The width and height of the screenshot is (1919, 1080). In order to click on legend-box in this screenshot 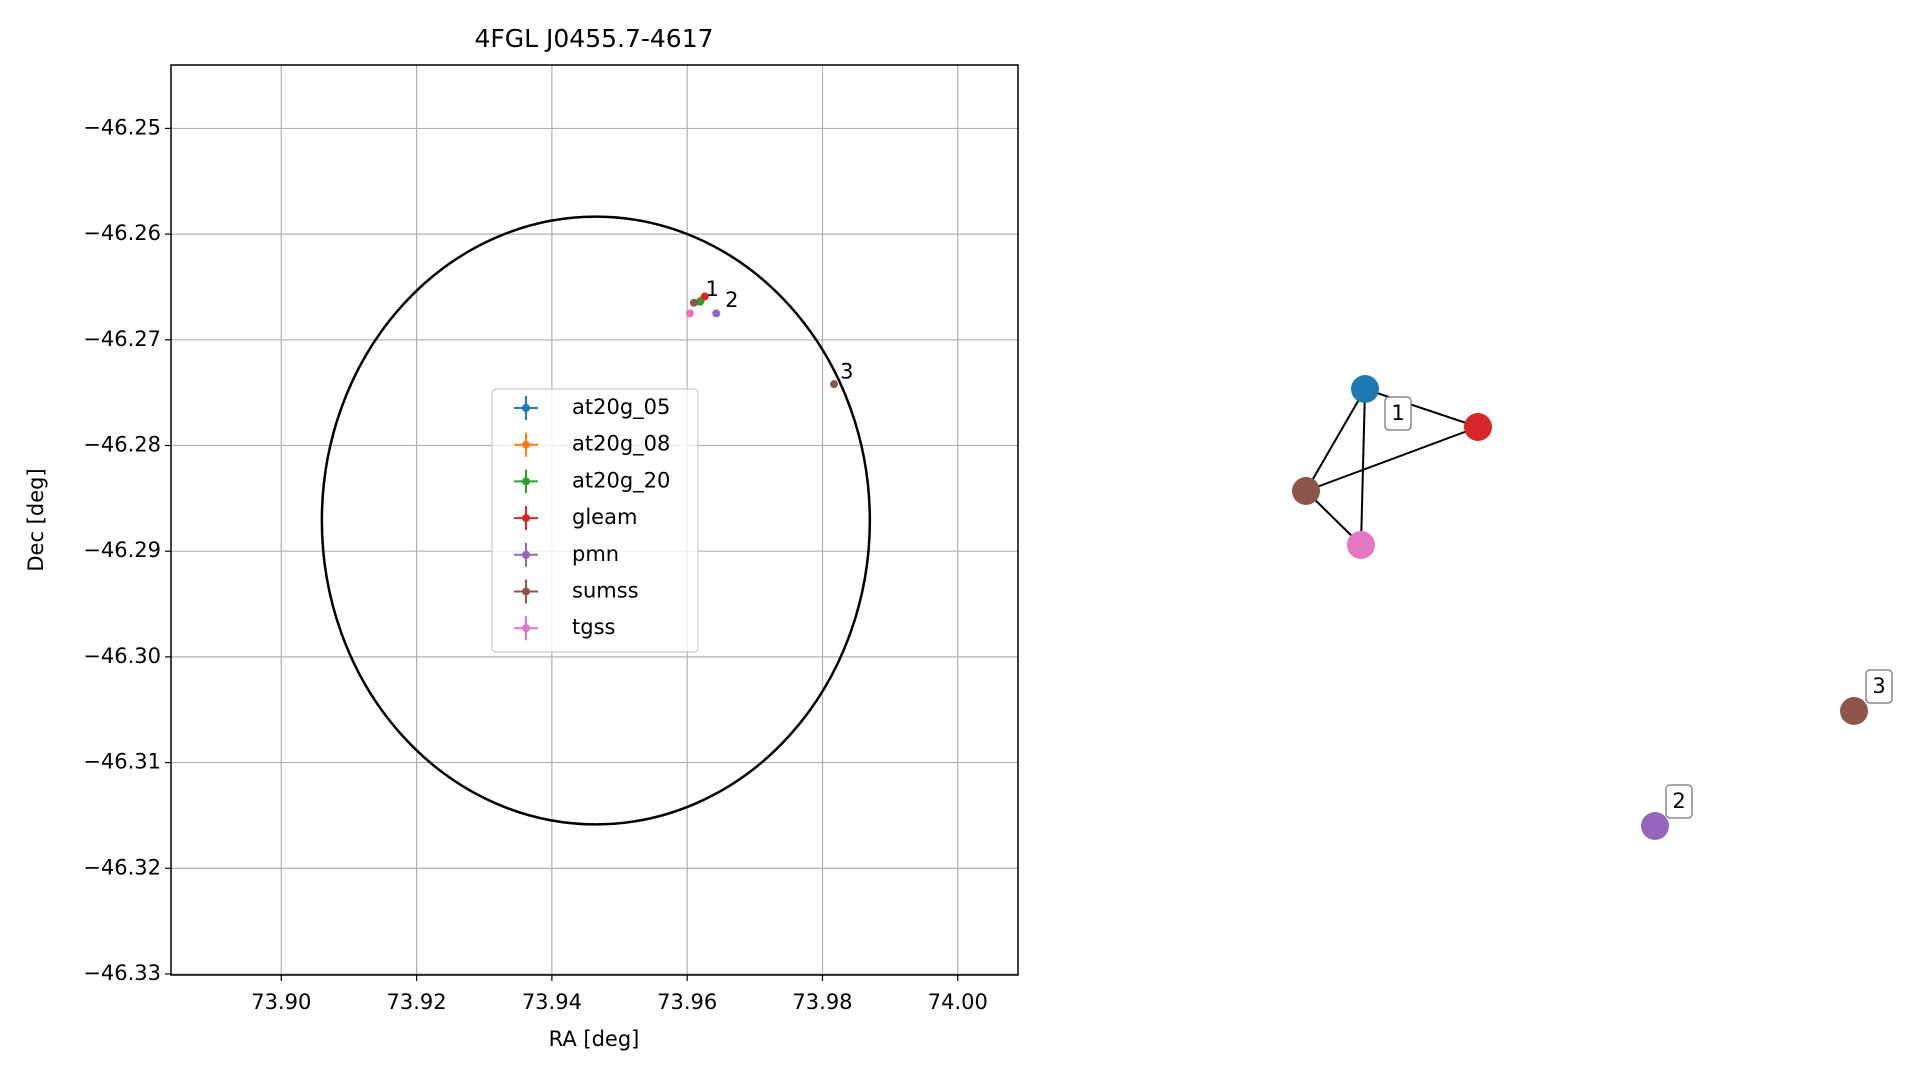, I will do `click(595, 520)`.